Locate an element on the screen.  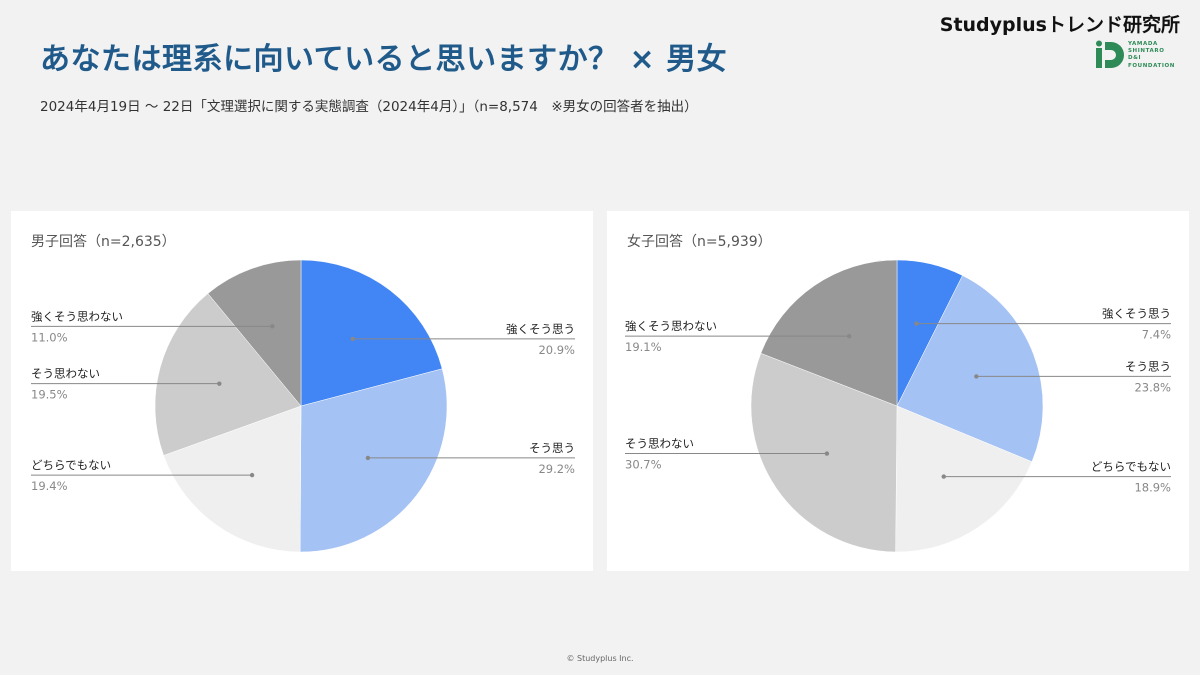
slice-value-label: 19.4% is located at coordinates (49, 486).